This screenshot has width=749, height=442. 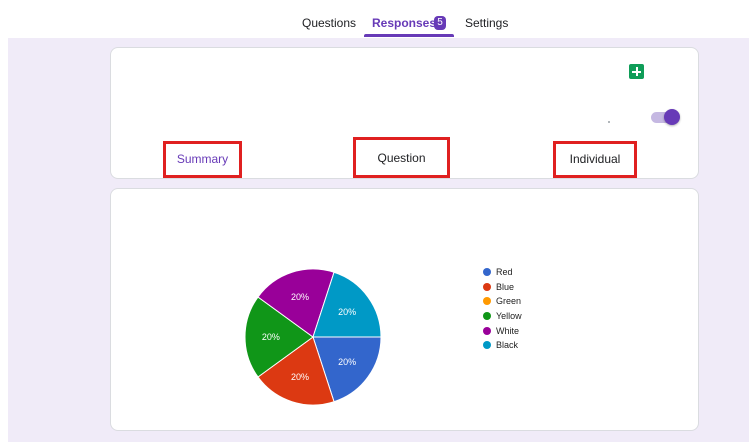 I want to click on legend-swatch-yellow, so click(x=487, y=316).